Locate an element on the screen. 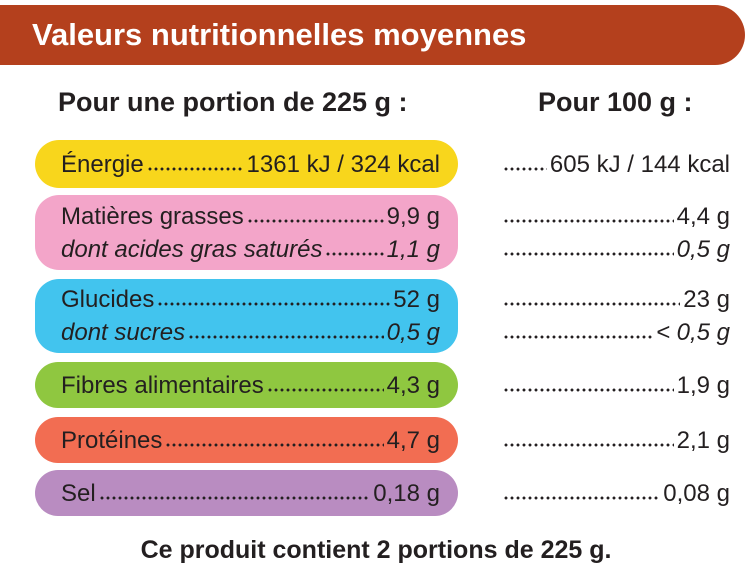 The image size is (752, 576). per-100g-group: 0,08 g is located at coordinates (615, 493).